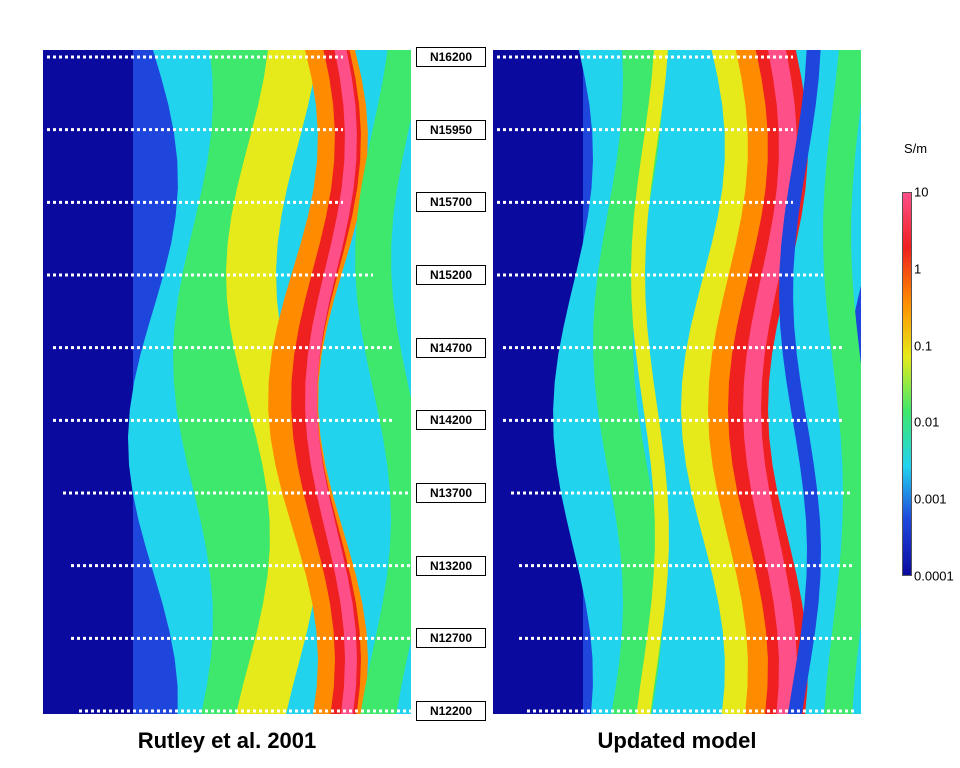 This screenshot has width=960, height=768. I want to click on colorbar-tick-label: 1, so click(918, 269).